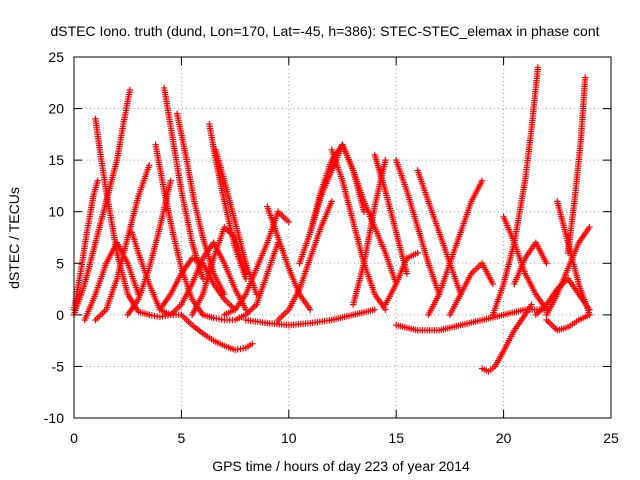 This screenshot has width=640, height=480. What do you see at coordinates (289, 438) in the screenshot?
I see `x-tick-label: 10` at bounding box center [289, 438].